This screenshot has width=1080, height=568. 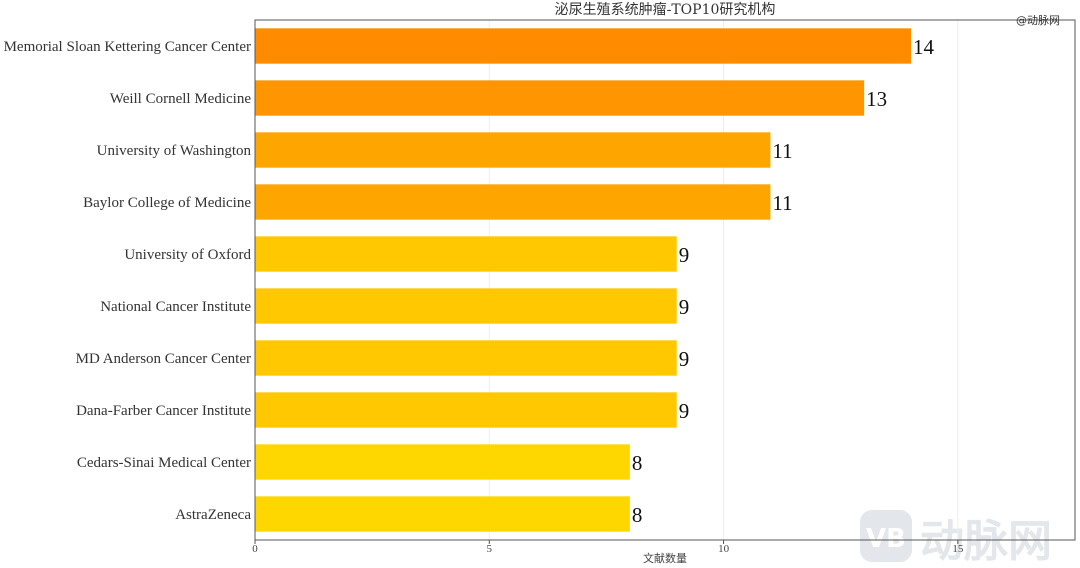 What do you see at coordinates (1038, 20) in the screenshot?
I see `credit-text: @动脉网` at bounding box center [1038, 20].